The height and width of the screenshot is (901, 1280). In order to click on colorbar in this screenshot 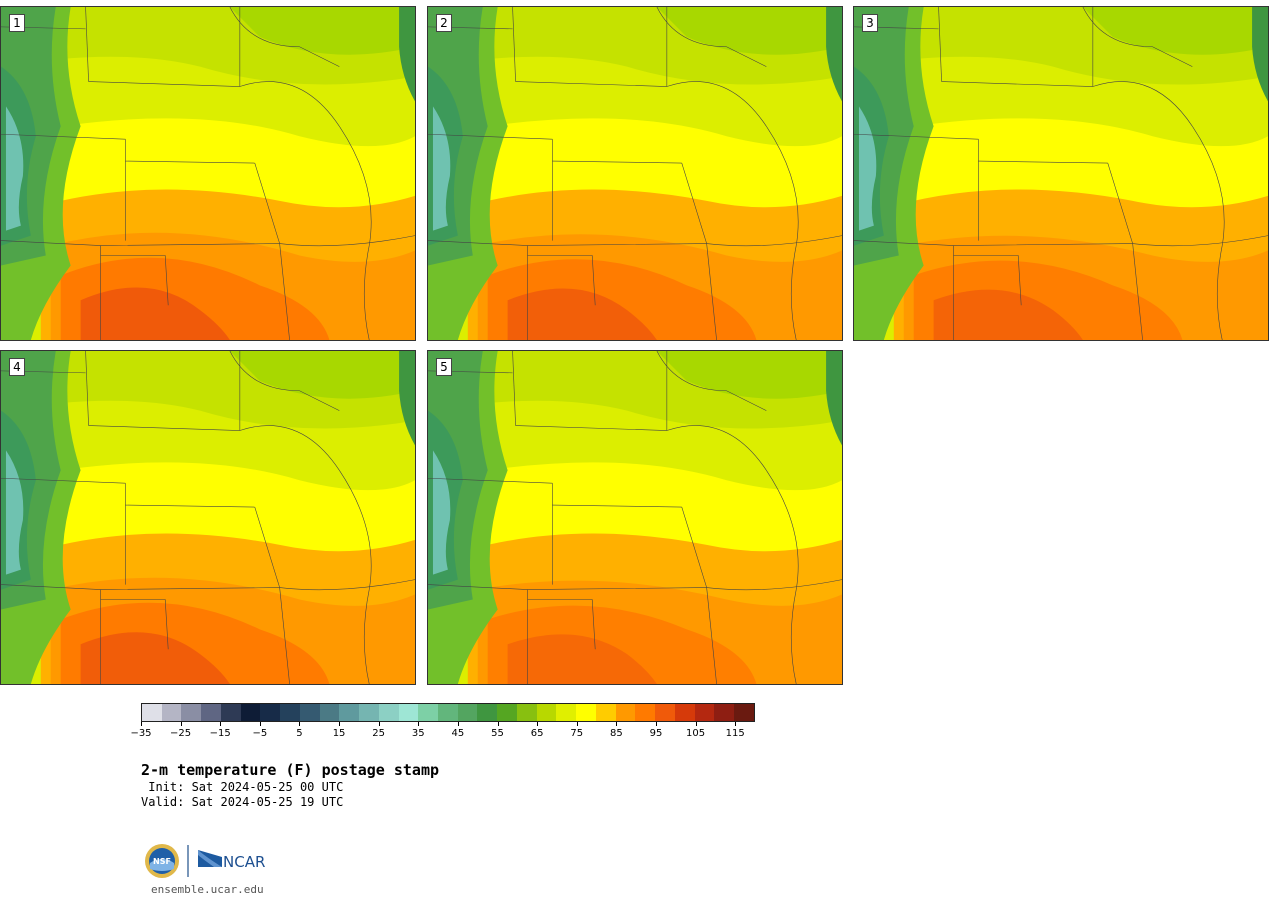, I will do `click(448, 712)`.